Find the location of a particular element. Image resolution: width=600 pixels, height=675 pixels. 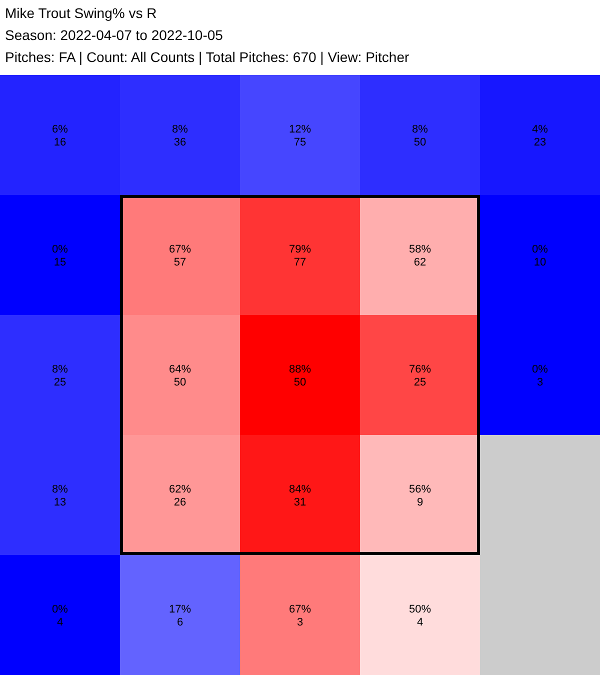

data-label: 84% is located at coordinates (300, 490).